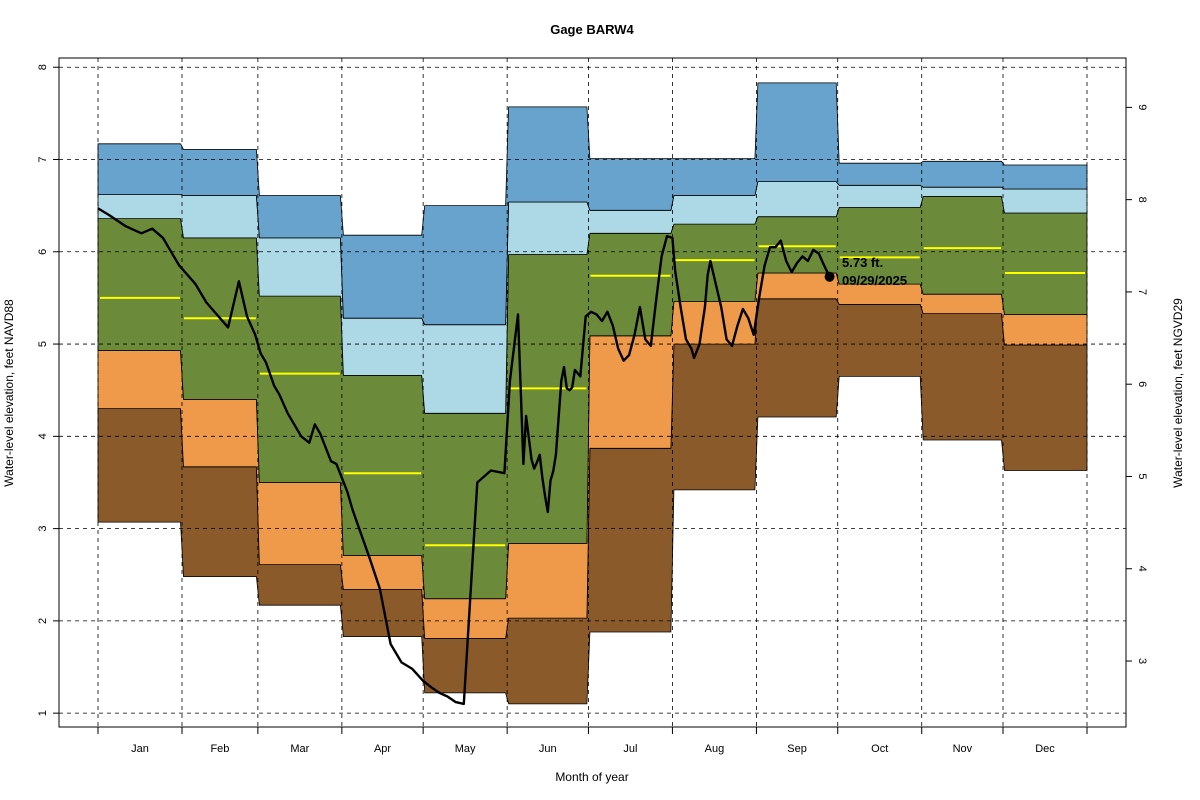 The width and height of the screenshot is (1200, 800). What do you see at coordinates (43, 621) in the screenshot?
I see `y-tick-label-2: 2` at bounding box center [43, 621].